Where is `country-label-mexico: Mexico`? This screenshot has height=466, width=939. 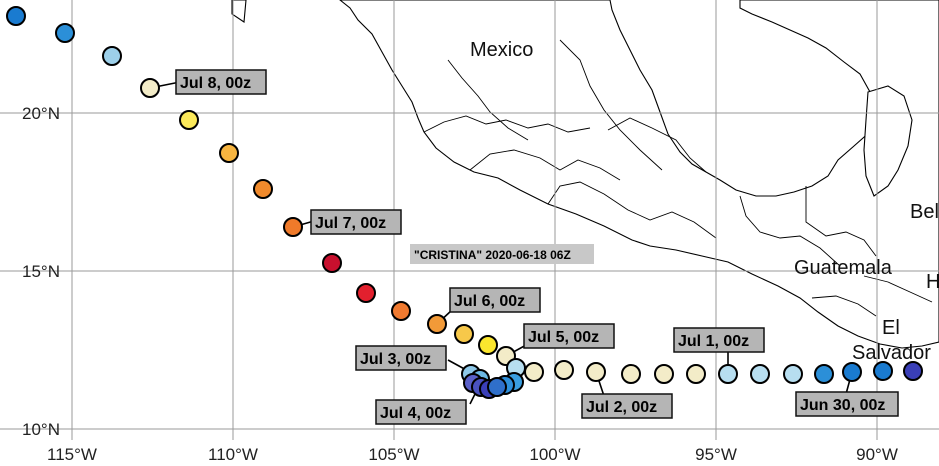 country-label-mexico: Mexico is located at coordinates (501, 50).